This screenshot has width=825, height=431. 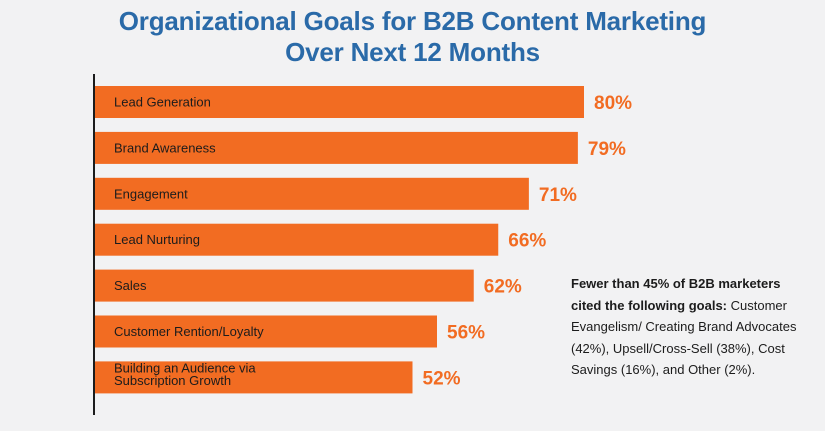 What do you see at coordinates (503, 287) in the screenshot?
I see `value-label-4: 62%` at bounding box center [503, 287].